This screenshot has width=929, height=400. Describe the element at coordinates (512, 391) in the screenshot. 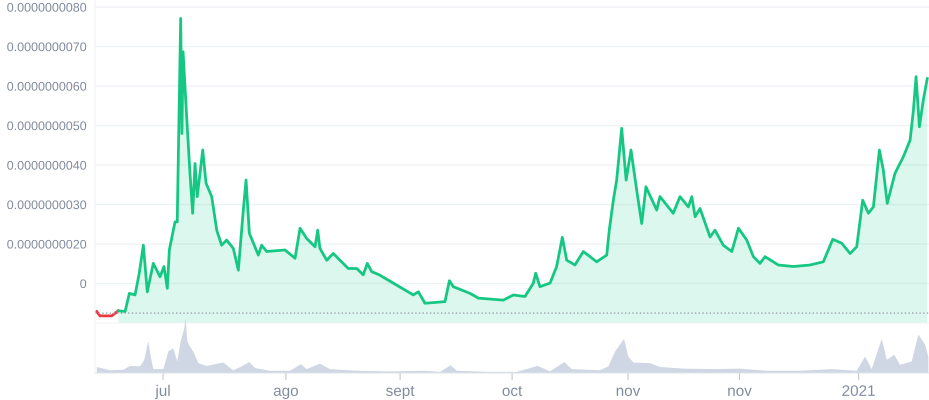

I see `x-tick-label: oct` at that location.